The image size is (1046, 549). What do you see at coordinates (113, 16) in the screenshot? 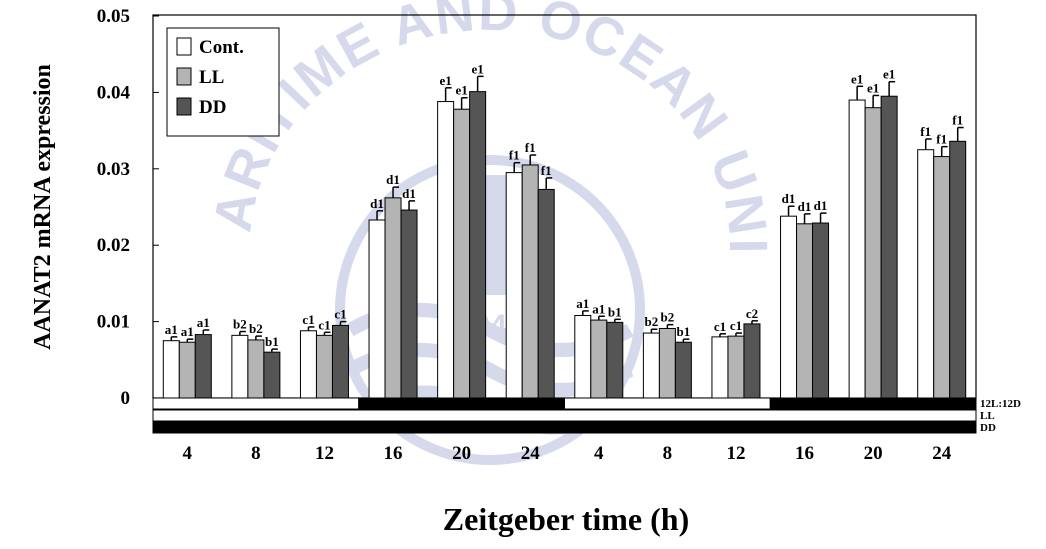
I see `y-tick-label: 0.05` at bounding box center [113, 16].